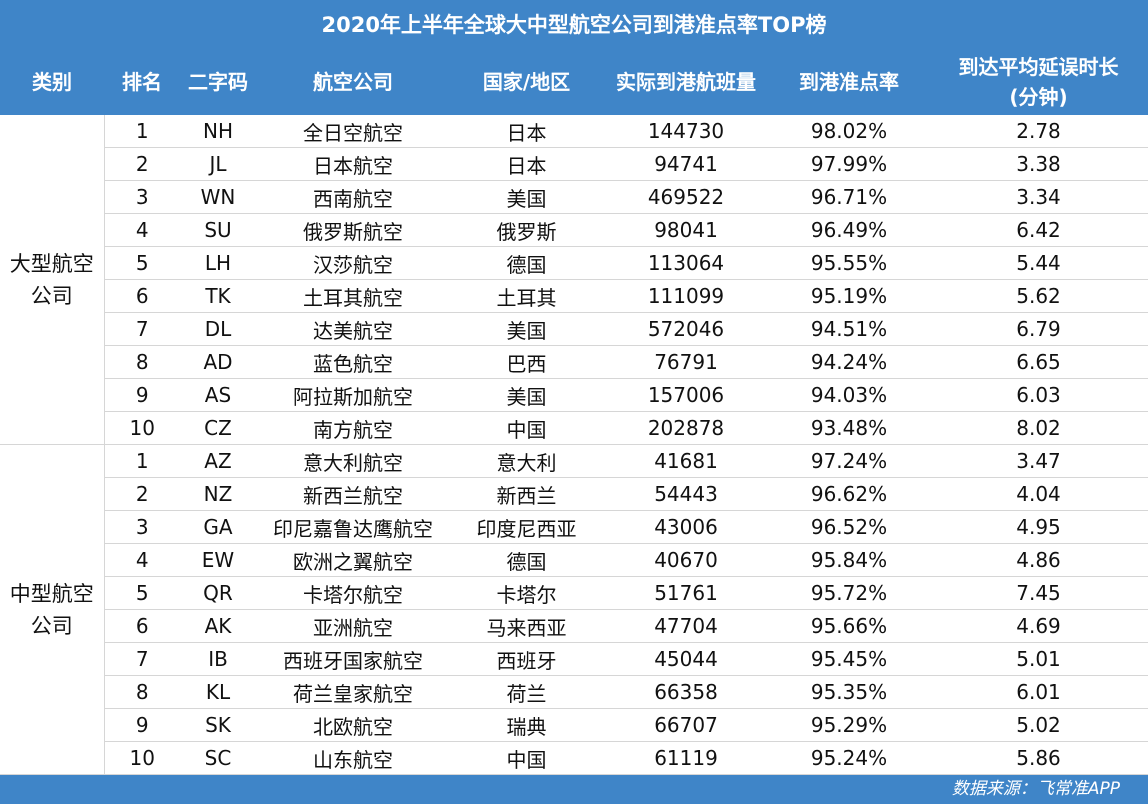 This screenshot has width=1148, height=804. Describe the element at coordinates (218, 560) in the screenshot. I see `iata-code-cell: EW` at that location.